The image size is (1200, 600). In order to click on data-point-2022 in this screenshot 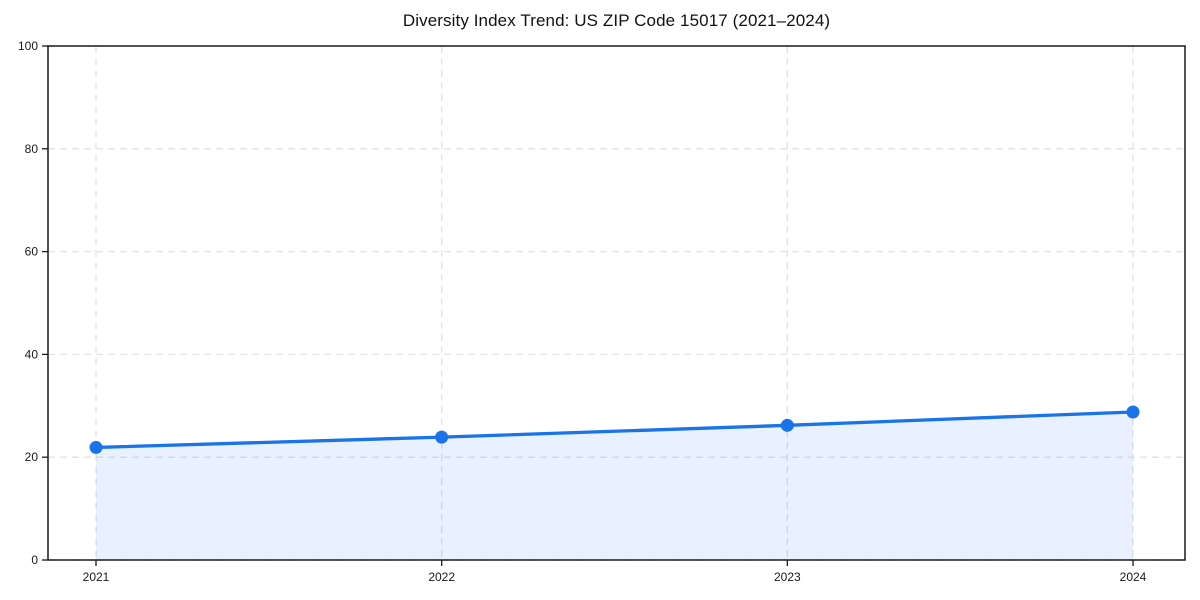, I will do `click(442, 437)`.